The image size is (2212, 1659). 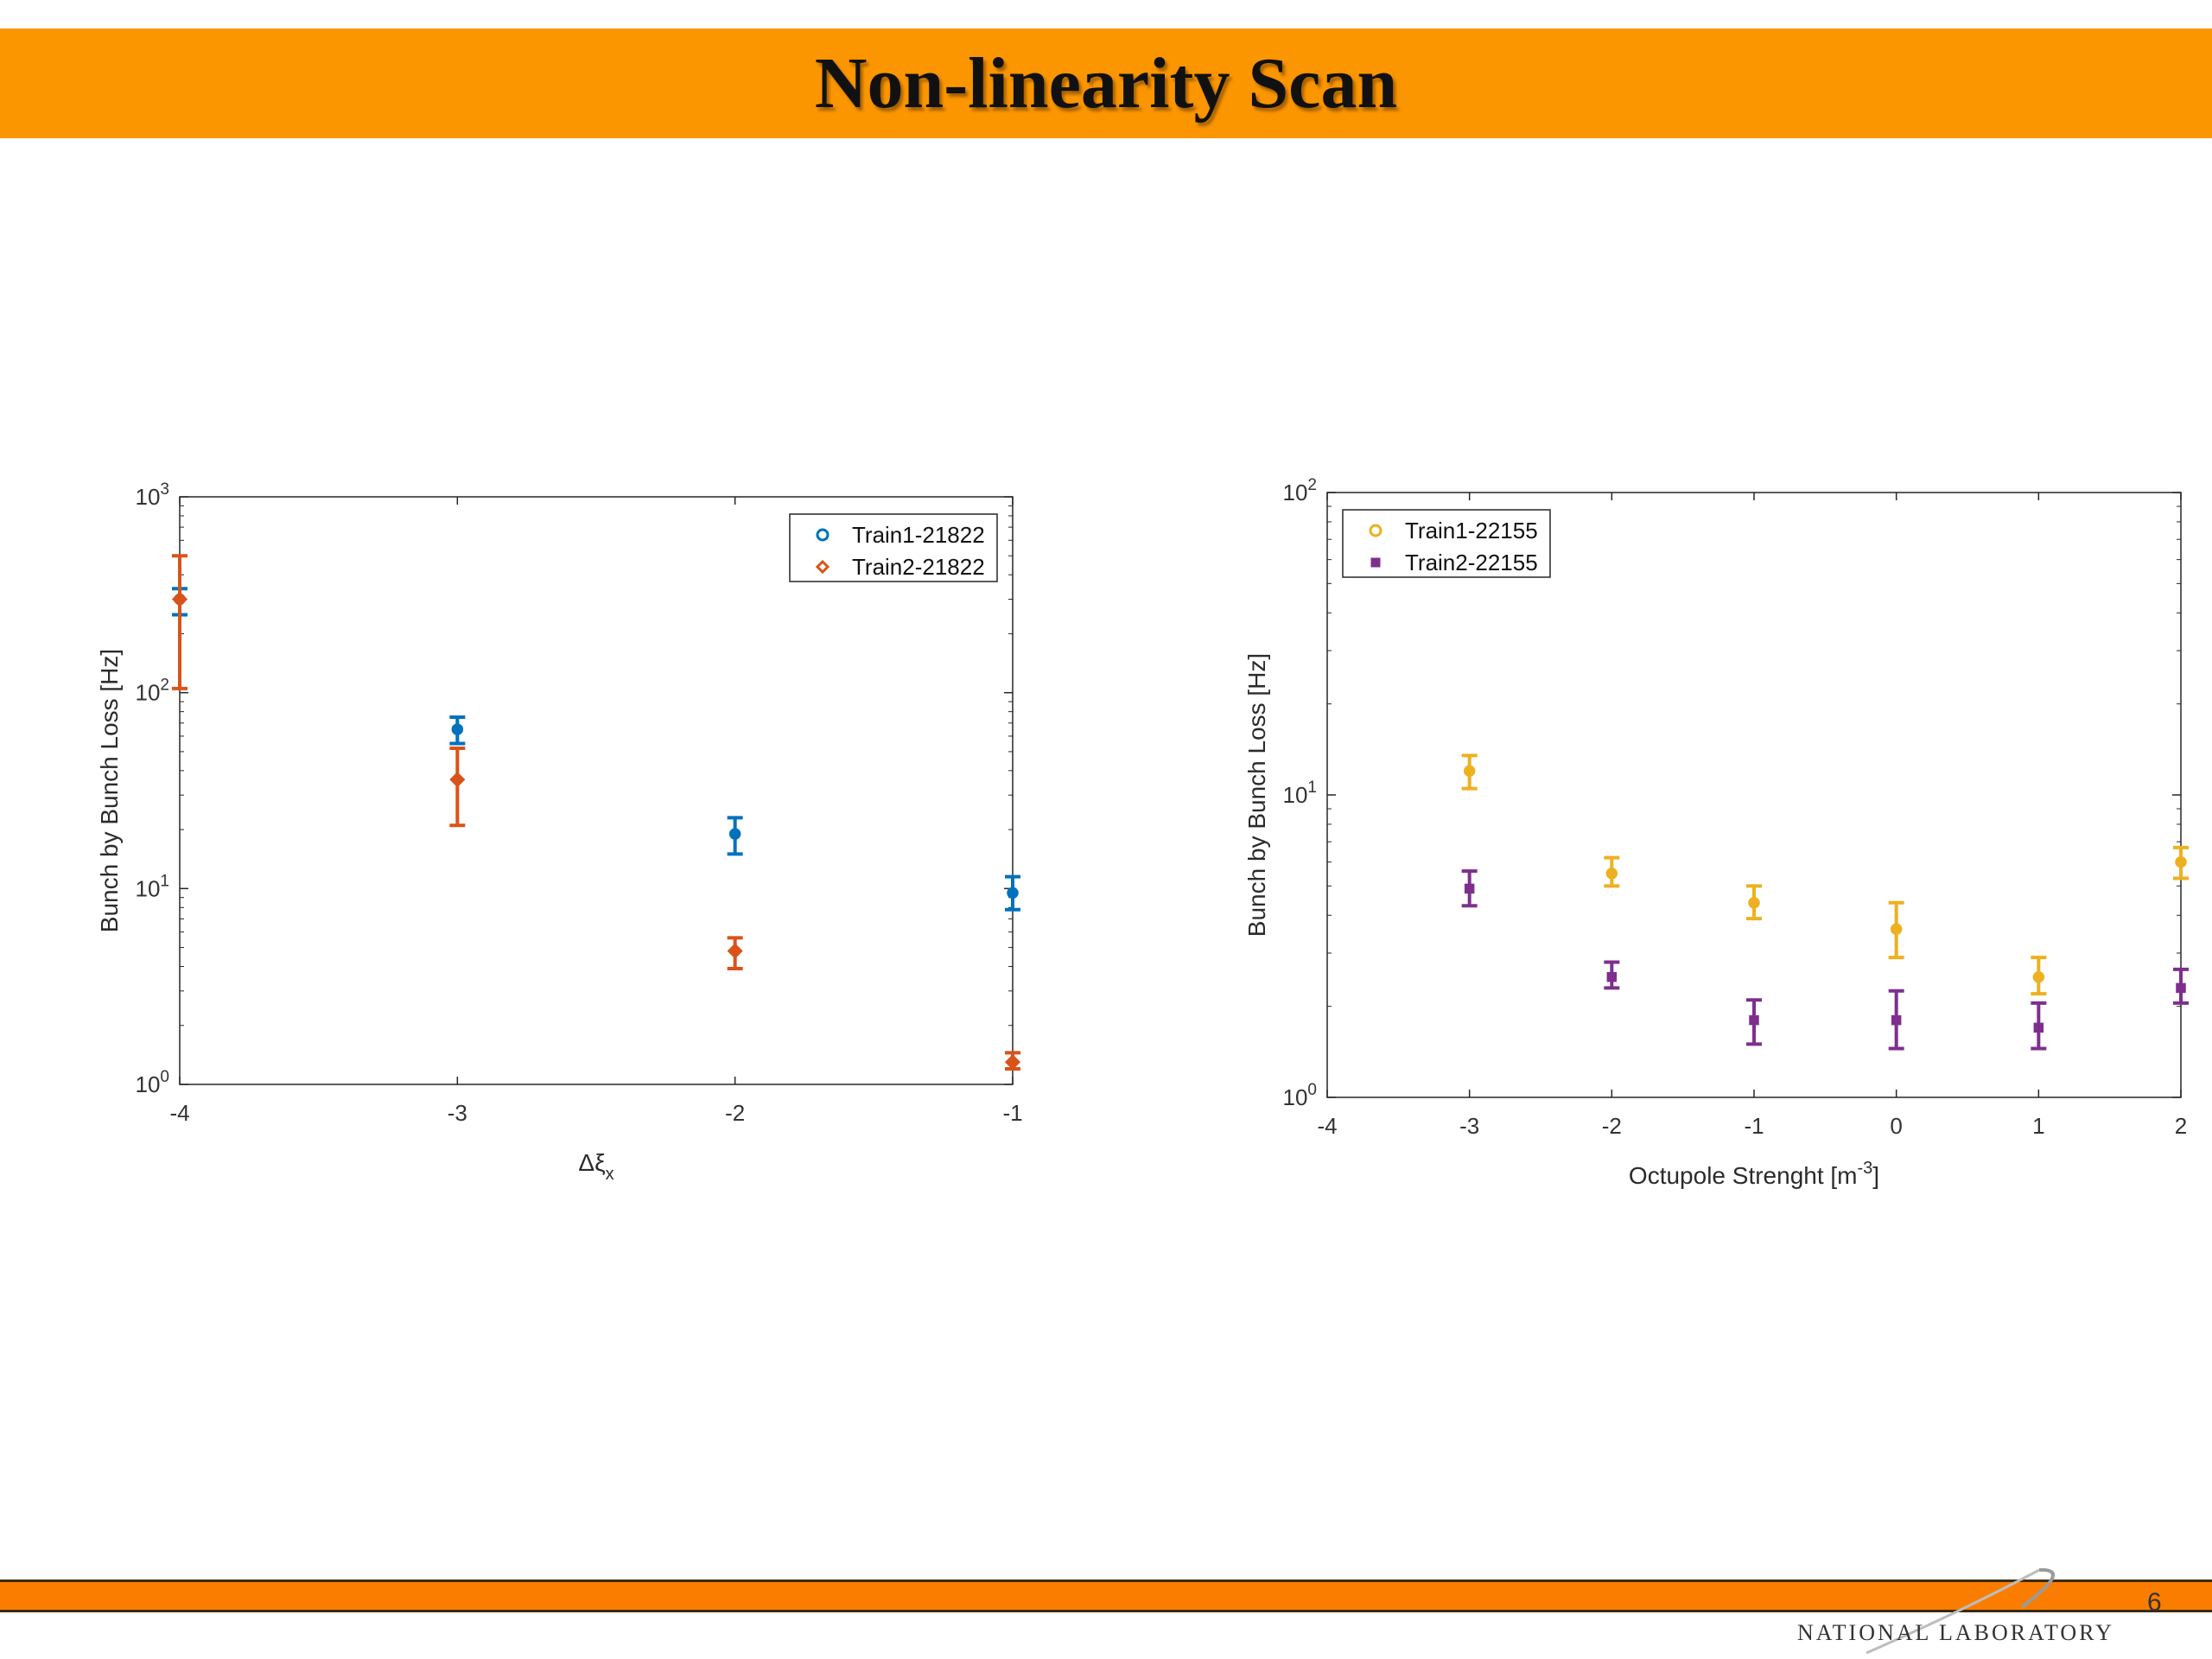 What do you see at coordinates (918, 535) in the screenshot?
I see `legend-label: Train1-21822` at bounding box center [918, 535].